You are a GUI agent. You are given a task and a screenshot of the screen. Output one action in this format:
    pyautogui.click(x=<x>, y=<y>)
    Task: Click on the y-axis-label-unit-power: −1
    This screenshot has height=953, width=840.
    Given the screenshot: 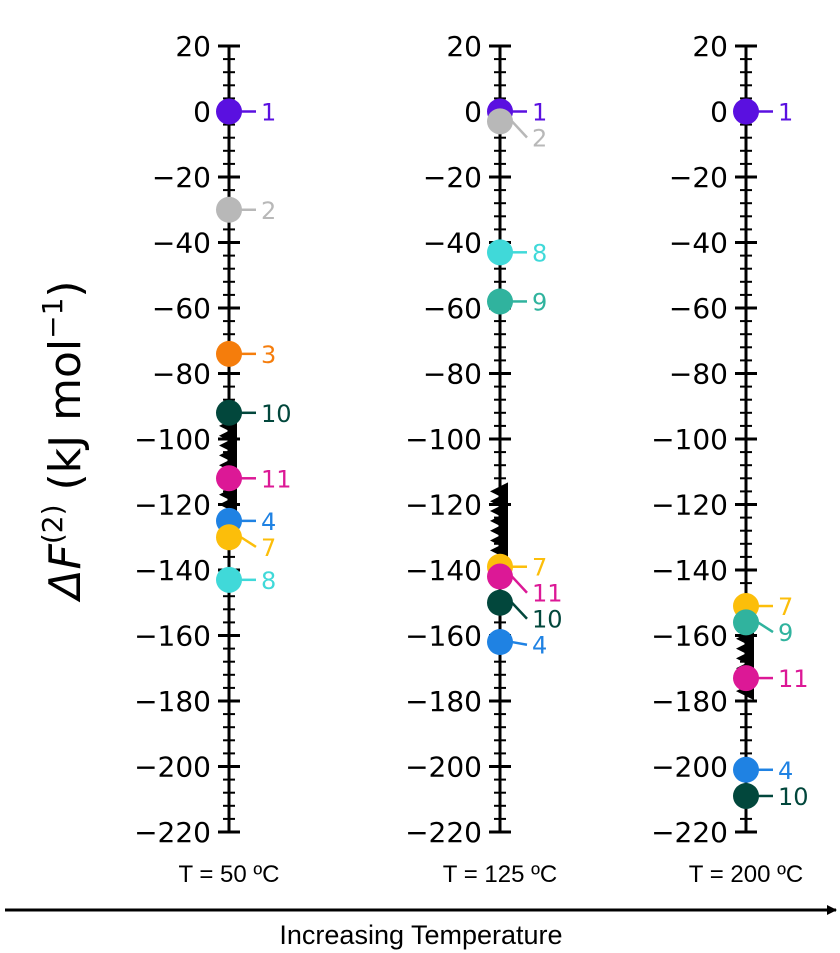 What is the action you would take?
    pyautogui.click(x=52, y=318)
    